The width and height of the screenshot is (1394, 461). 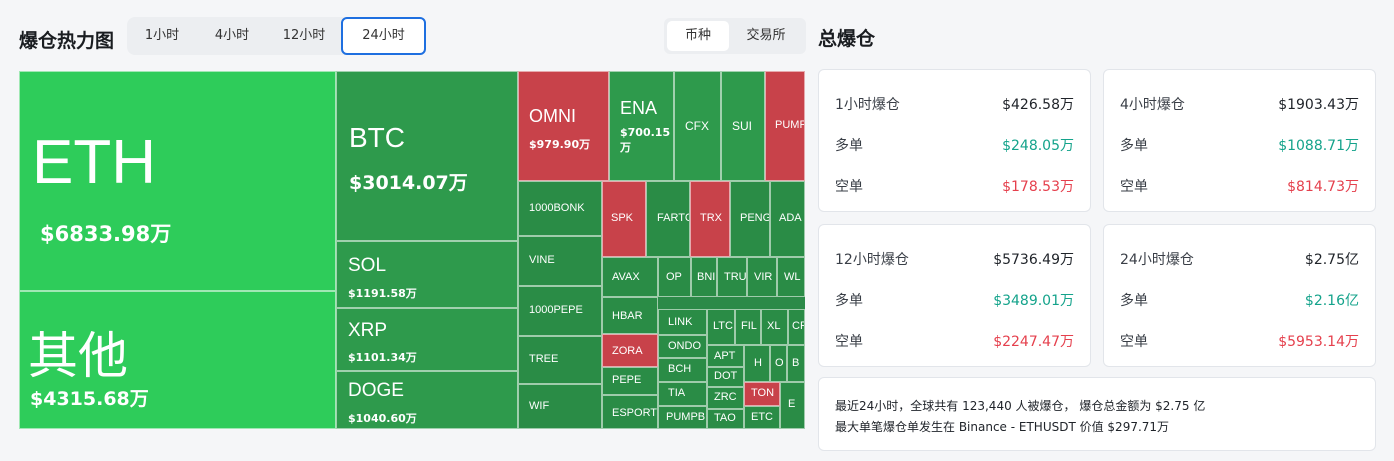 I want to click on heatmap-tile-pump: PUMP, so click(x=785, y=126).